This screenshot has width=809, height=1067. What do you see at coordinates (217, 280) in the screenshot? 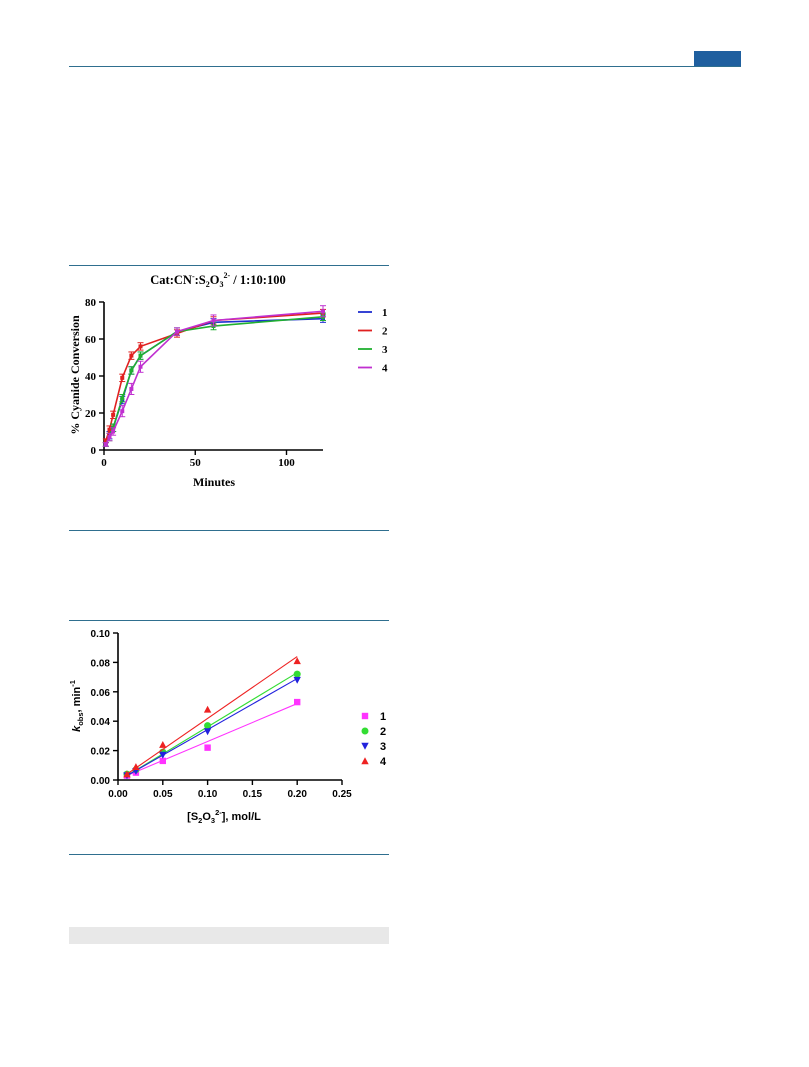
I see `chart1-title: Cat:CN-:S2O32- / 1:10:100` at bounding box center [217, 280].